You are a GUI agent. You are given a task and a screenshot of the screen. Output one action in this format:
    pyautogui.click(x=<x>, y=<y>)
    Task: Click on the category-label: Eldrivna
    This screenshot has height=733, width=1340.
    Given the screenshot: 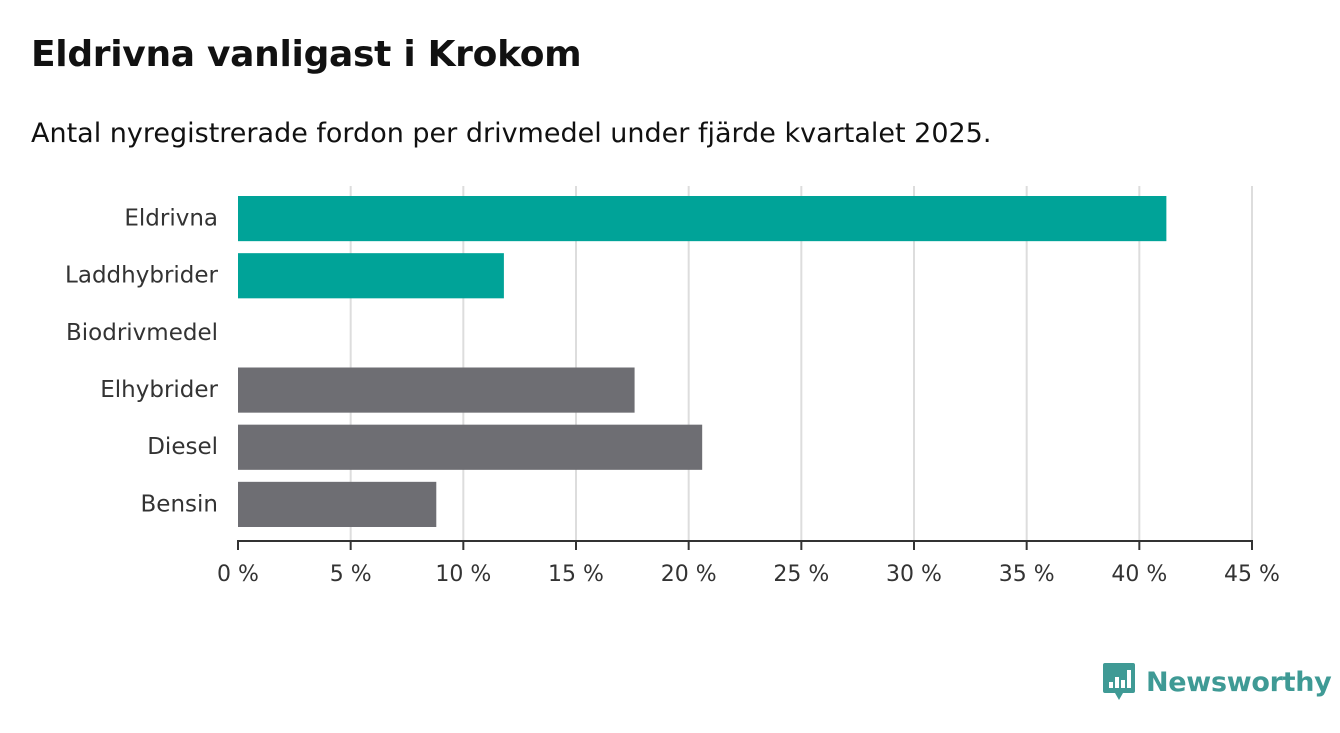 What is the action you would take?
    pyautogui.click(x=171, y=219)
    